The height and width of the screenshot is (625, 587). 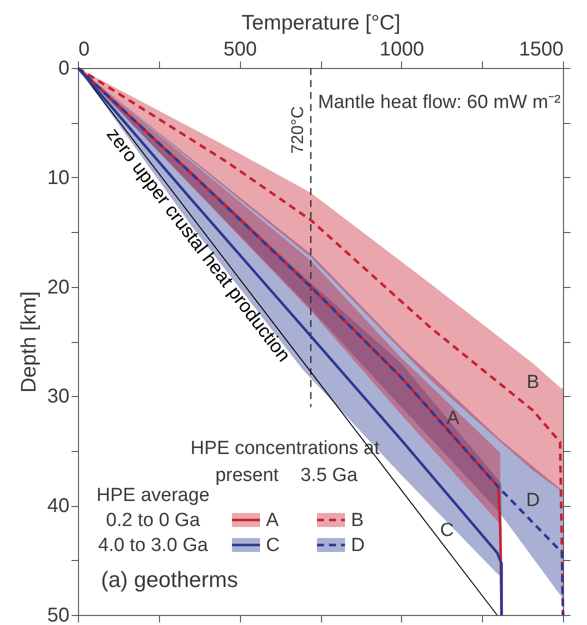 What do you see at coordinates (58, 397) in the screenshot?
I see `y-tick-label: 30` at bounding box center [58, 397].